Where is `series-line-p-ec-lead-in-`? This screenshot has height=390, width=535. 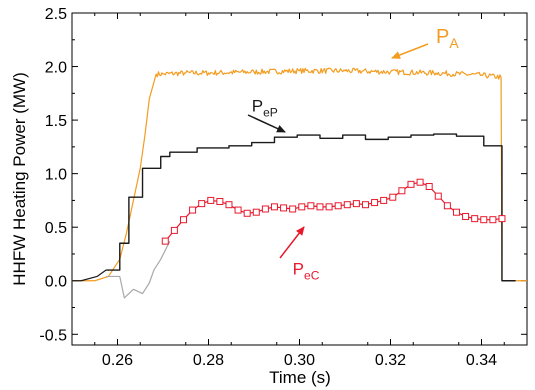 series-line-p-ec-lead-in- is located at coordinates (138, 269).